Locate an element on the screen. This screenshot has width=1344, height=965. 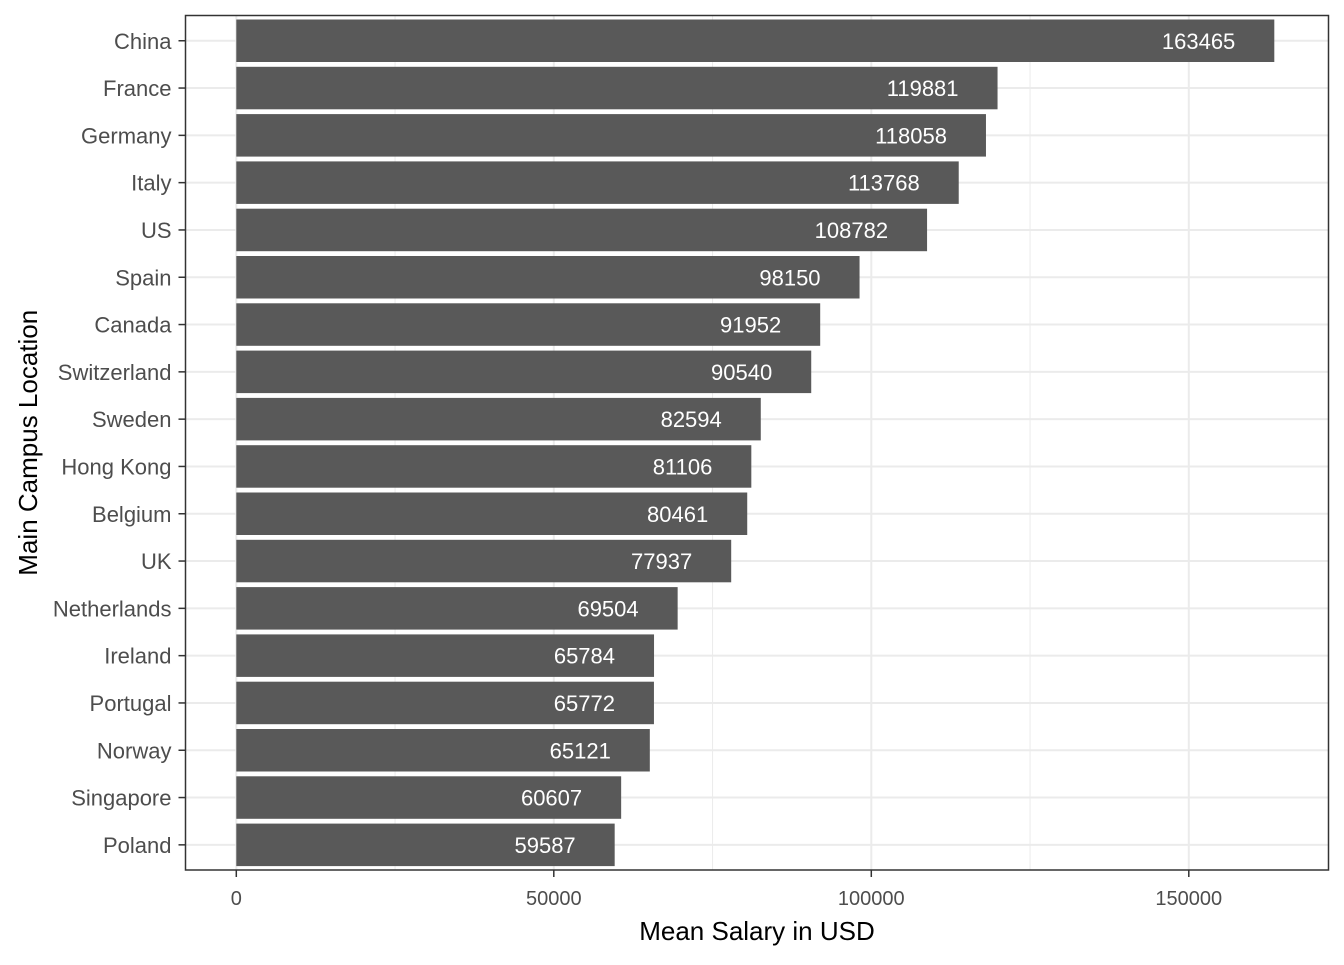
x-tick-label: 150000 is located at coordinates (1188, 899).